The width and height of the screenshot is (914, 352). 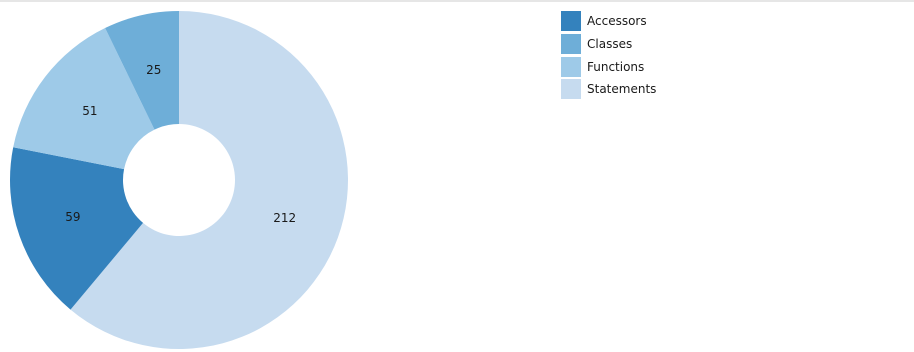 I want to click on slice-label-accessors: 59, so click(x=72, y=217).